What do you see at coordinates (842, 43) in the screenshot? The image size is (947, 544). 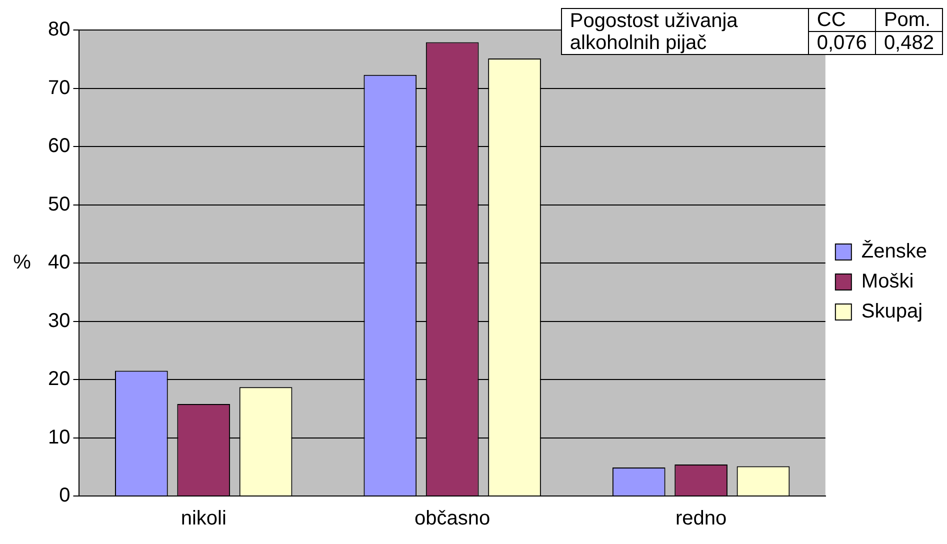 I see `annotation: 0,076` at bounding box center [842, 43].